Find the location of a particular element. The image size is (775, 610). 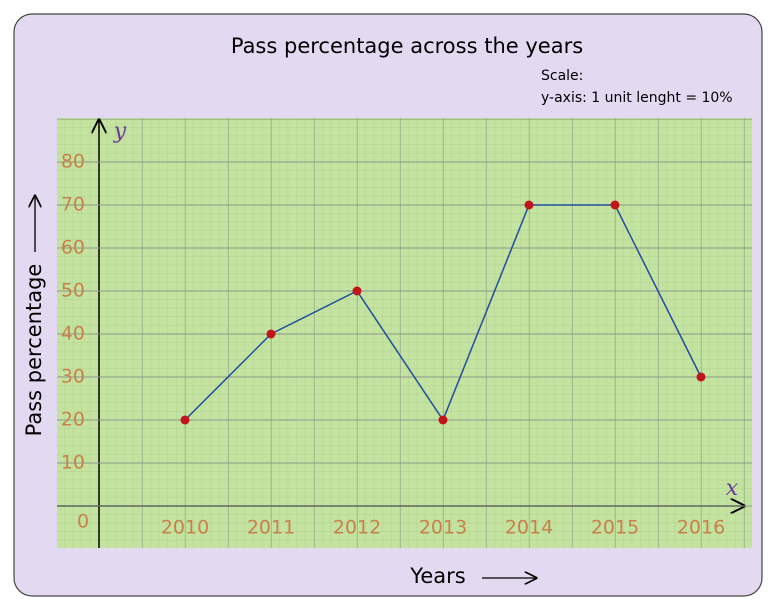

x-tick-label: 2016 is located at coordinates (701, 528).